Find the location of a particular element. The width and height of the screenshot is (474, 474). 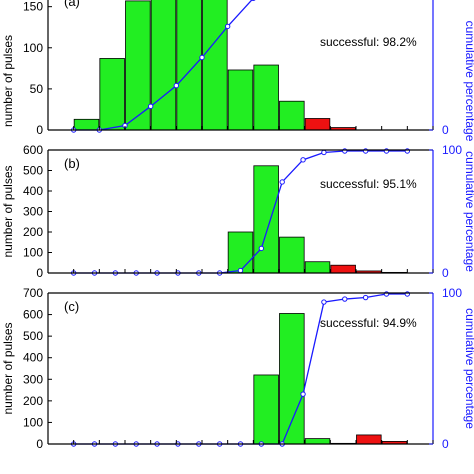

success-annotation: successful: 94.9% is located at coordinates (368, 323).